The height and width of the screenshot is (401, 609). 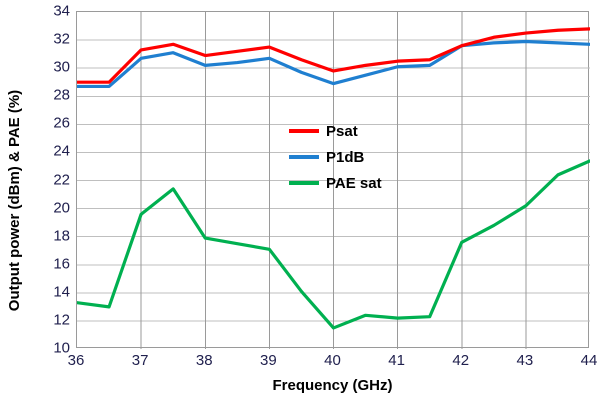 What do you see at coordinates (345, 157) in the screenshot?
I see `legend-label: P1dB` at bounding box center [345, 157].